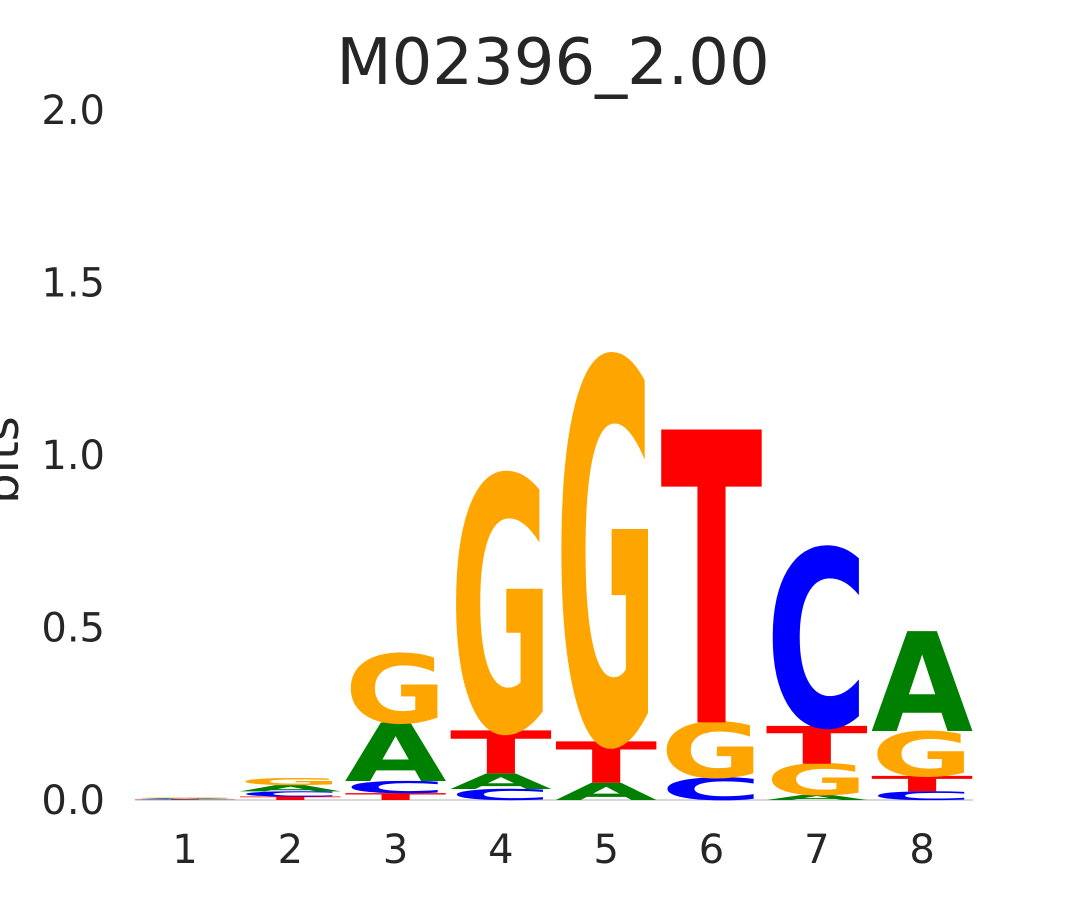 Image resolution: width=1080 pixels, height=900 pixels. I want to click on x-tick-label: 3, so click(395, 850).